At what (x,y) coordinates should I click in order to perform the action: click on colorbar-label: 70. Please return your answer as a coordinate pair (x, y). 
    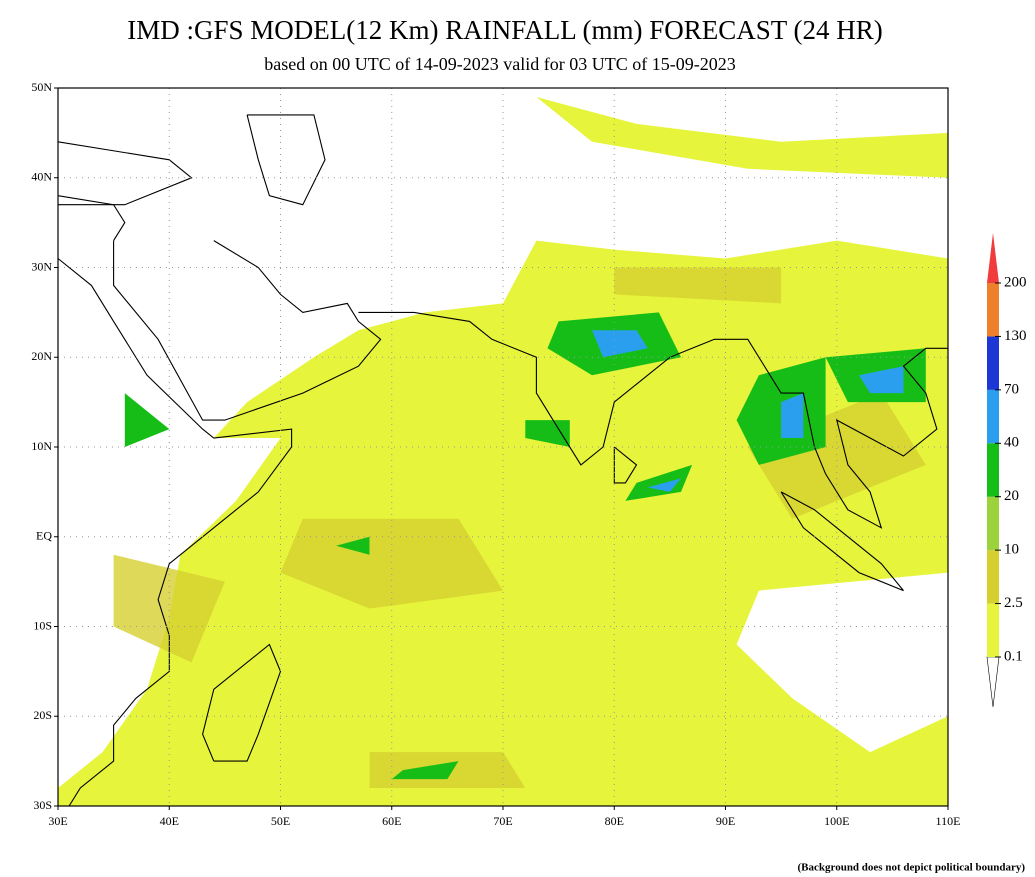
    Looking at the image, I should click on (1011, 389).